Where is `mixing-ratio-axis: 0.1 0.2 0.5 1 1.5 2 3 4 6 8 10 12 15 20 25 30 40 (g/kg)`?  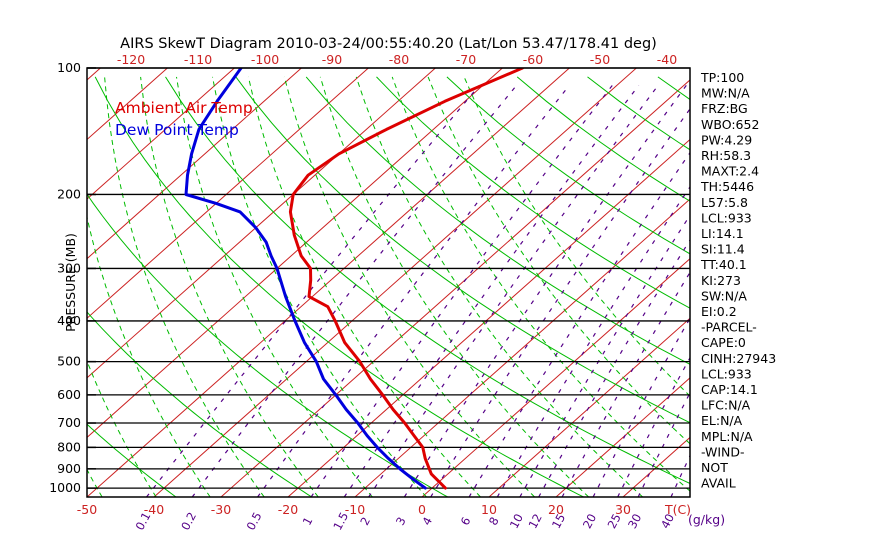
mixing-ratio-axis: 0.1 0.2 0.5 1 1.5 2 3 4 6 8 10 12 15 20 25 30 40 (g/kg) is located at coordinates (428, 521).